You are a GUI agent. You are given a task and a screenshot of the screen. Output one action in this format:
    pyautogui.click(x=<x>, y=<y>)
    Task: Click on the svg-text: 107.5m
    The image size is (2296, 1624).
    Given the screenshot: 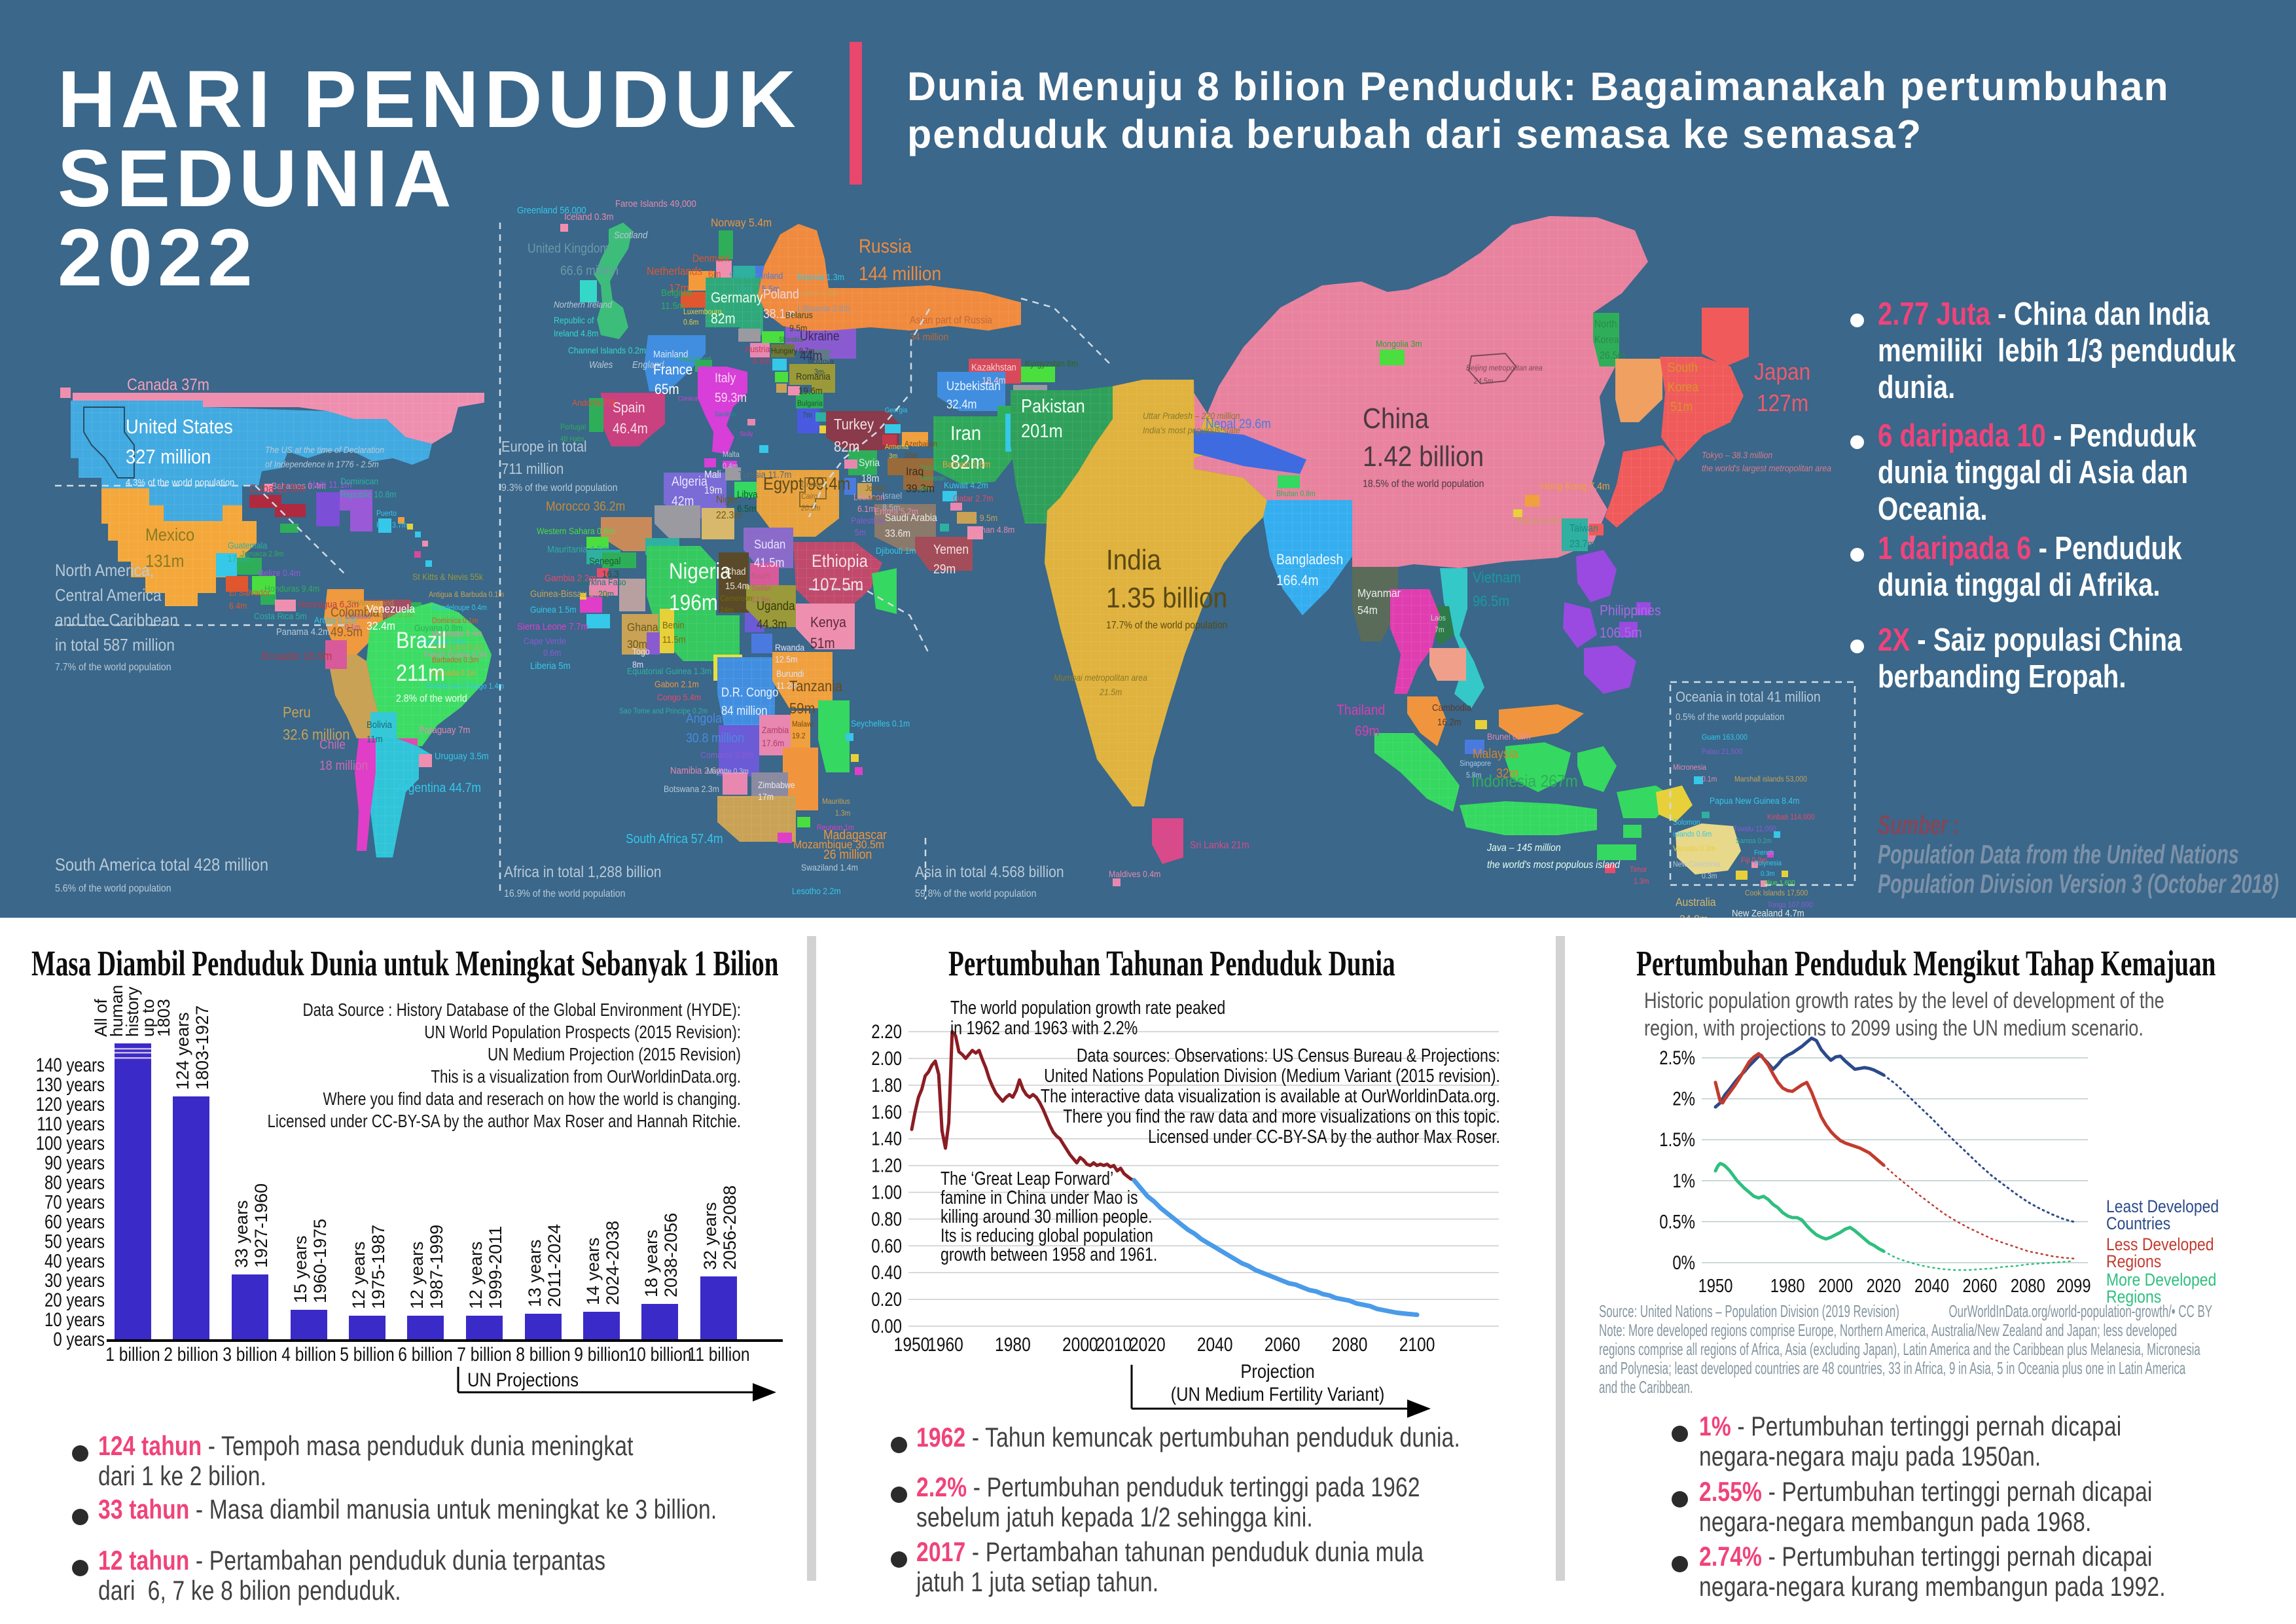 What is the action you would take?
    pyautogui.click(x=837, y=585)
    